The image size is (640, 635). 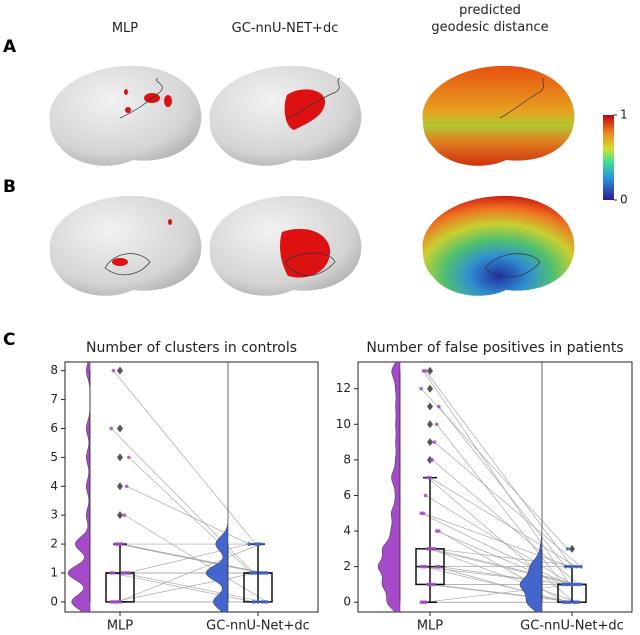 What do you see at coordinates (54, 515) in the screenshot?
I see `y-tick-label: 3` at bounding box center [54, 515].